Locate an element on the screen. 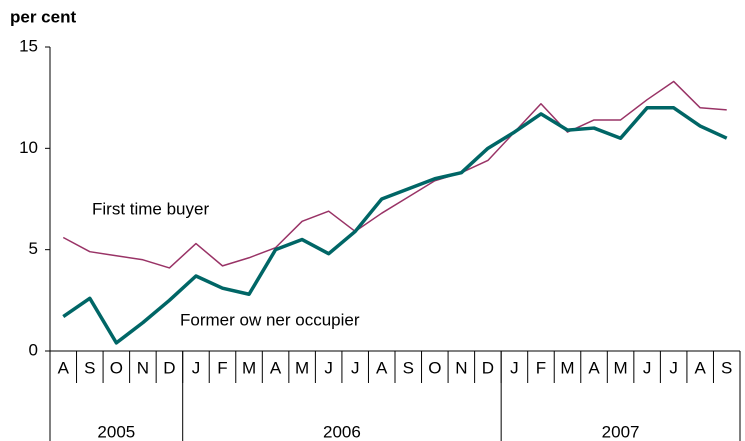 This screenshot has width=745, height=441. series-label: First time buyer is located at coordinates (150, 208).